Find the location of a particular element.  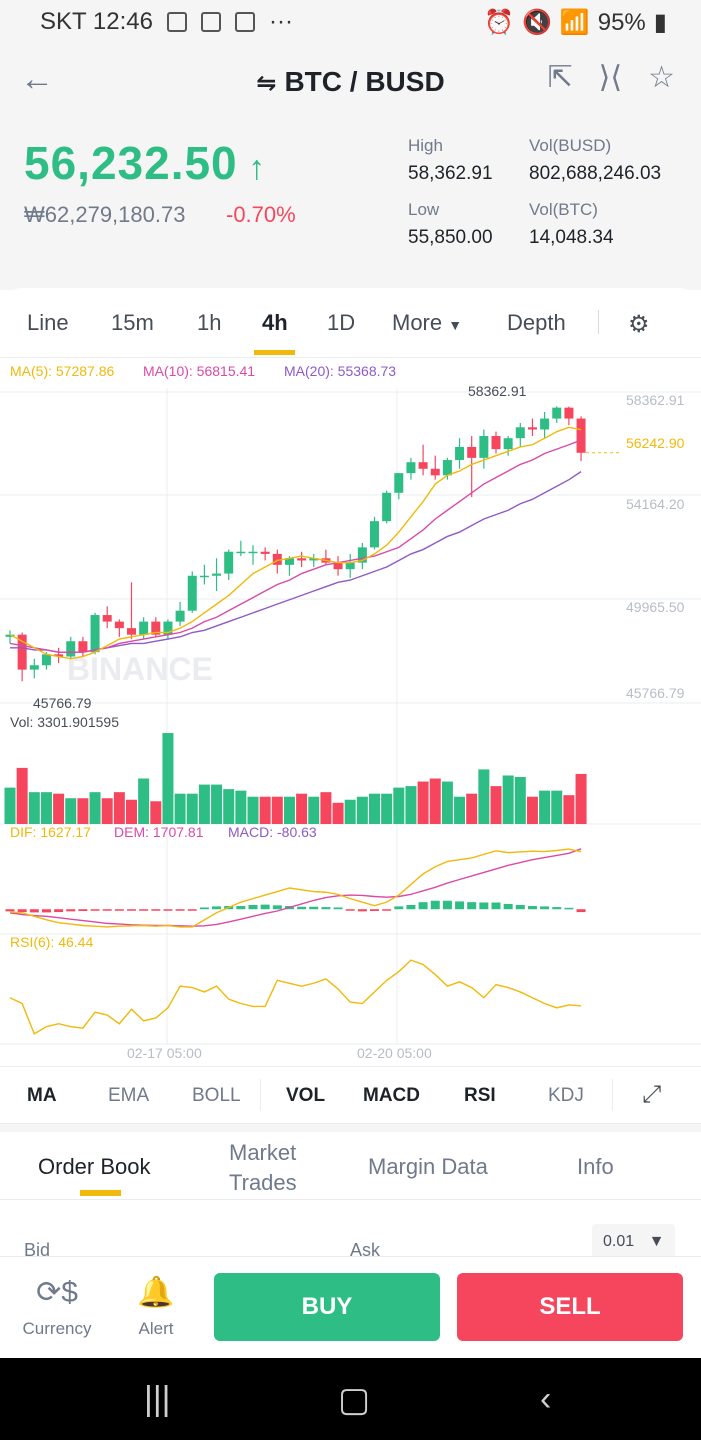

tab-more: More ▼ is located at coordinates (427, 323).